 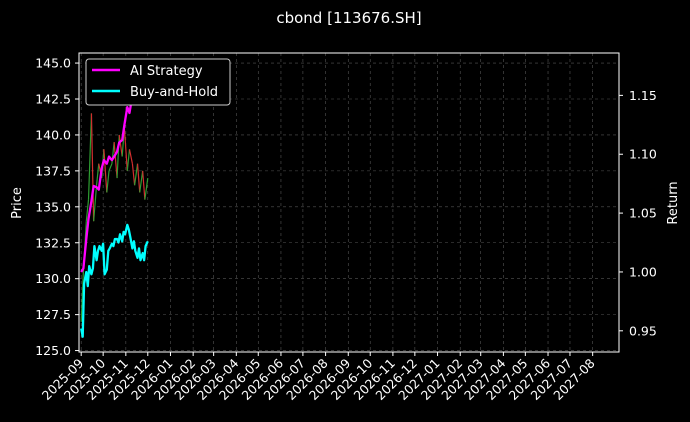 I want to click on right-tick-label: 1.10, so click(x=643, y=154).